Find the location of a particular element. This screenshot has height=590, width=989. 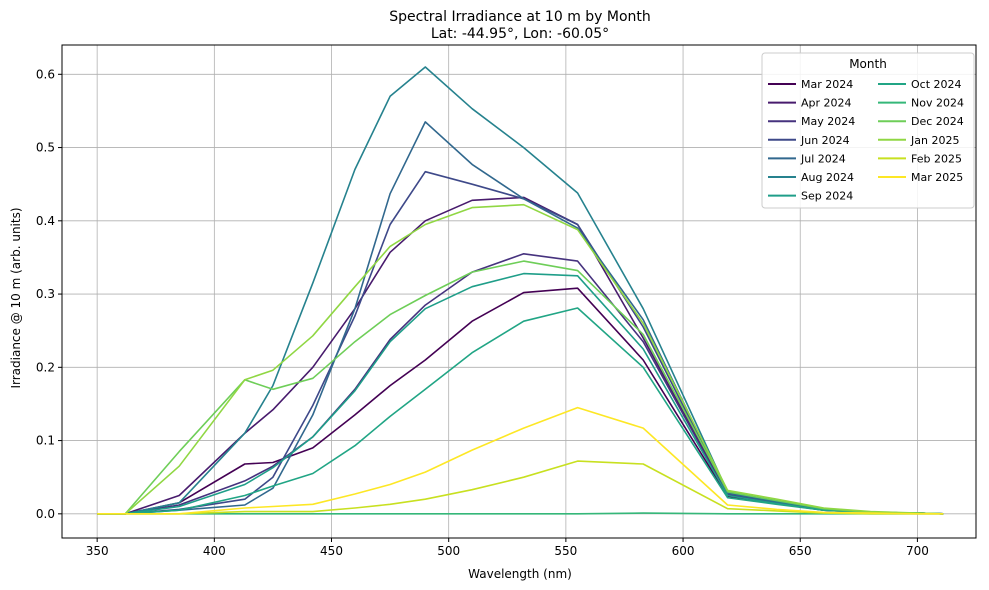

legend-label: Nov 2024 is located at coordinates (937, 103).